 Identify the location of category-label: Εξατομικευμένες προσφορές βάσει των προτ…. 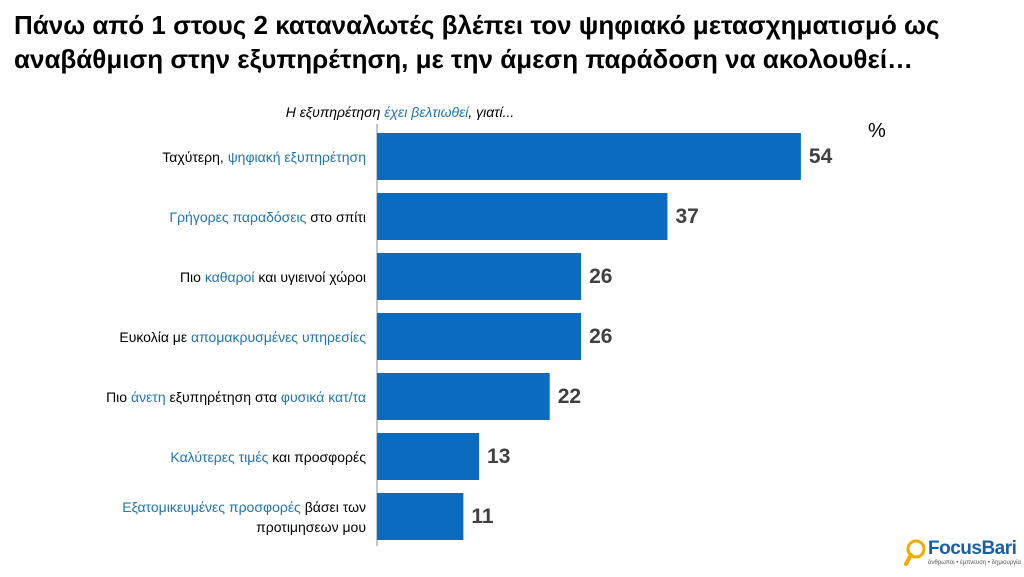
(203, 516).